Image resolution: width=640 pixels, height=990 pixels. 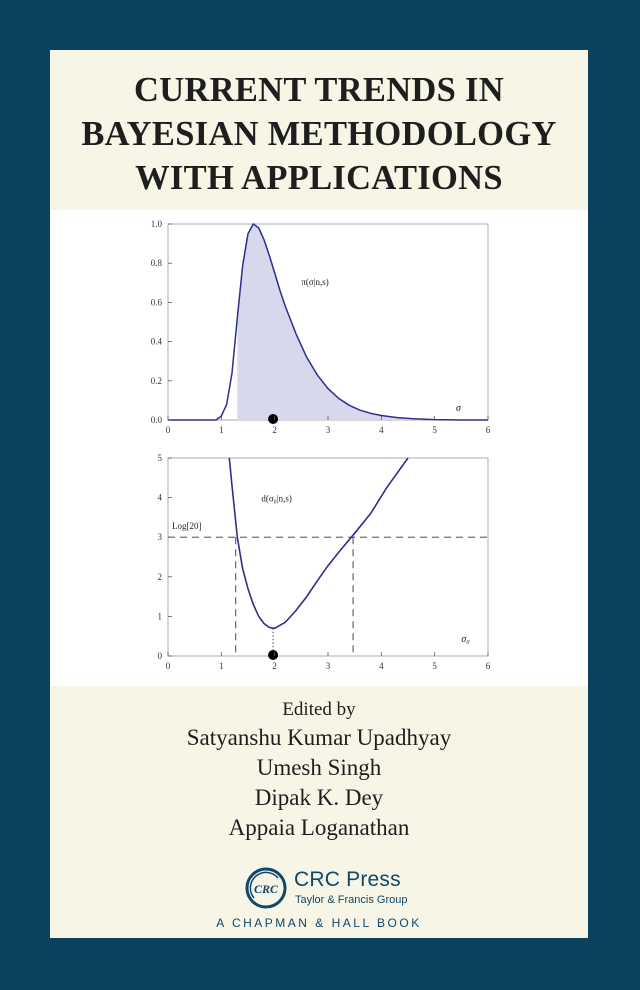 What do you see at coordinates (351, 900) in the screenshot?
I see `publisher-group: Taylor & Francis Group` at bounding box center [351, 900].